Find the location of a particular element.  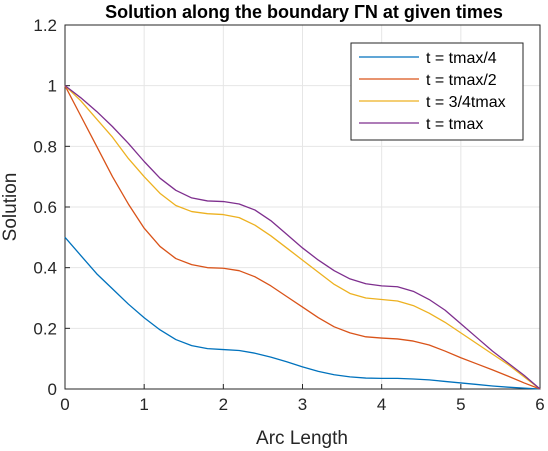

x-tick-label: 1 is located at coordinates (143, 404).